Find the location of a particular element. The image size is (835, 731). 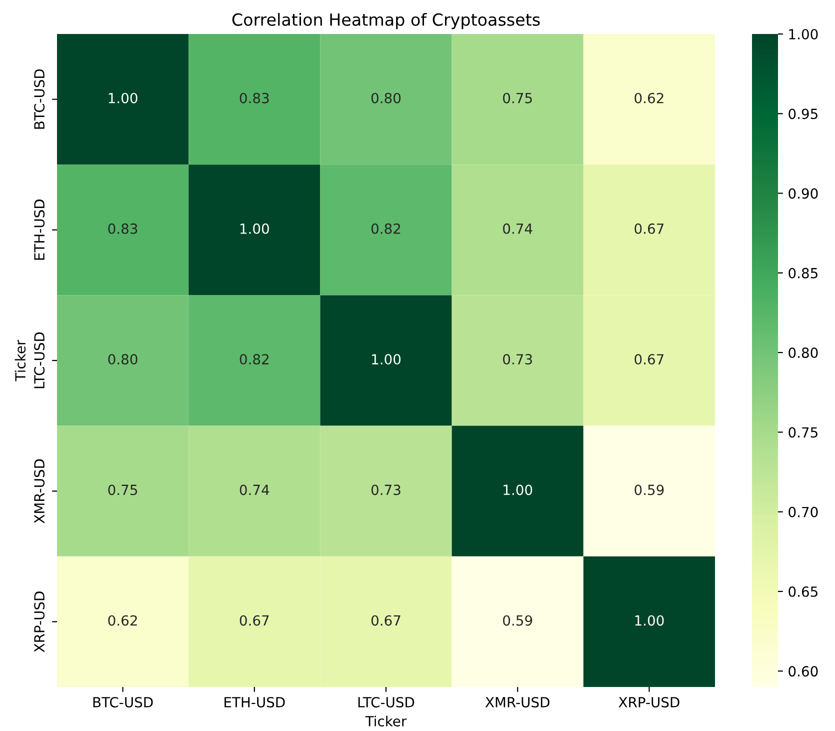

text: 0.60 is located at coordinates (803, 671).